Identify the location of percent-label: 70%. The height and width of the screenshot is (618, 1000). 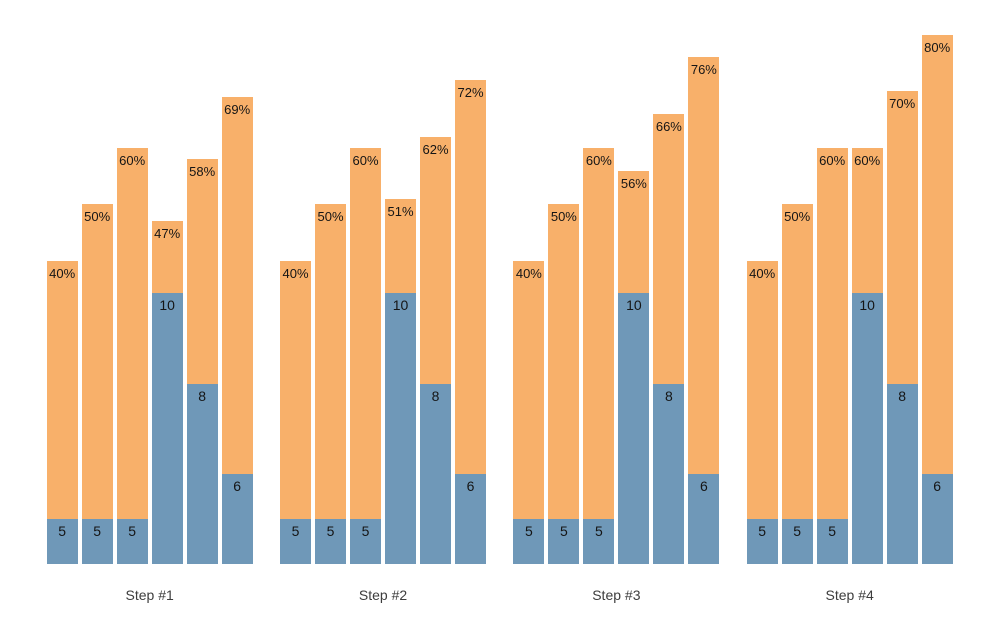
(902, 104).